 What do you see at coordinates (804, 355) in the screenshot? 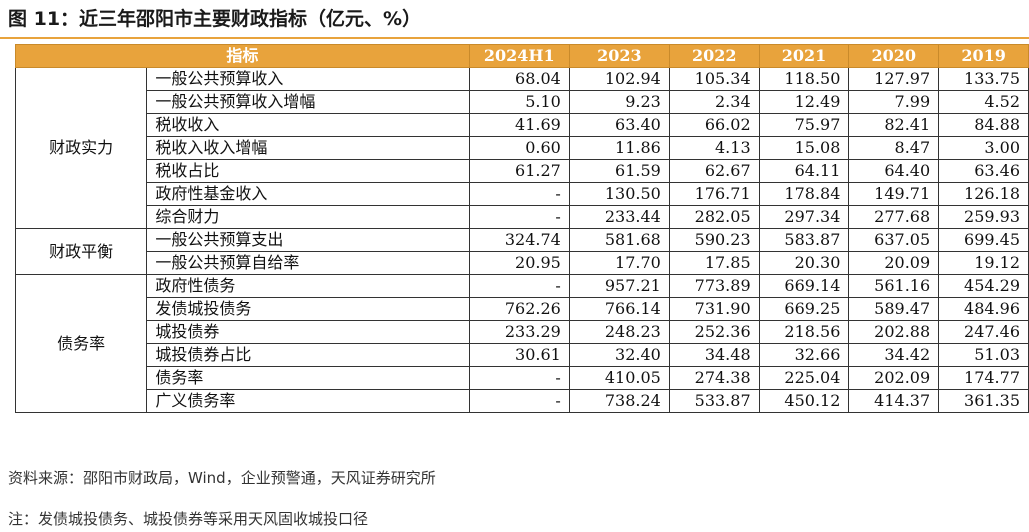
I see `value-cell: 32.66` at bounding box center [804, 355].